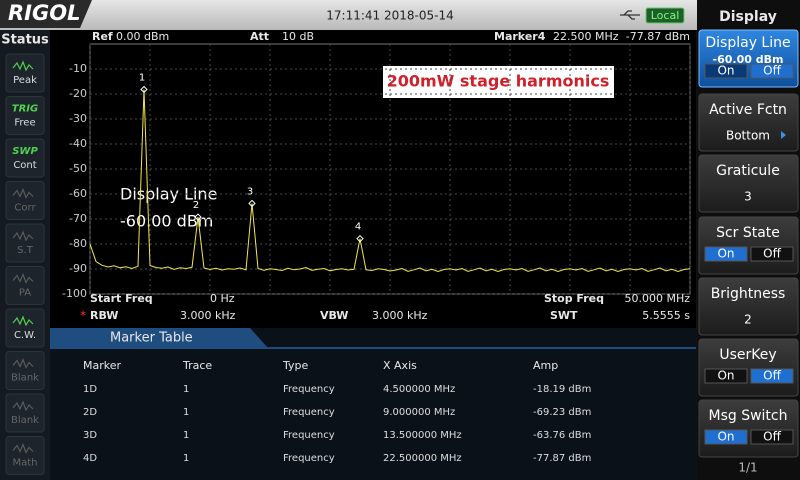  Describe the element at coordinates (24, 165) in the screenshot. I see `status-label: Cont` at that location.